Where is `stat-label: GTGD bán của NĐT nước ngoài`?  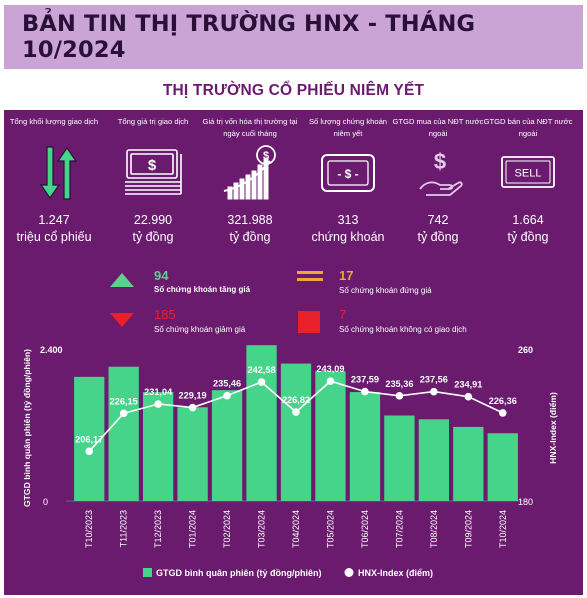 stat-label: GTGD bán của NĐT nước ngoài is located at coordinates (528, 127).